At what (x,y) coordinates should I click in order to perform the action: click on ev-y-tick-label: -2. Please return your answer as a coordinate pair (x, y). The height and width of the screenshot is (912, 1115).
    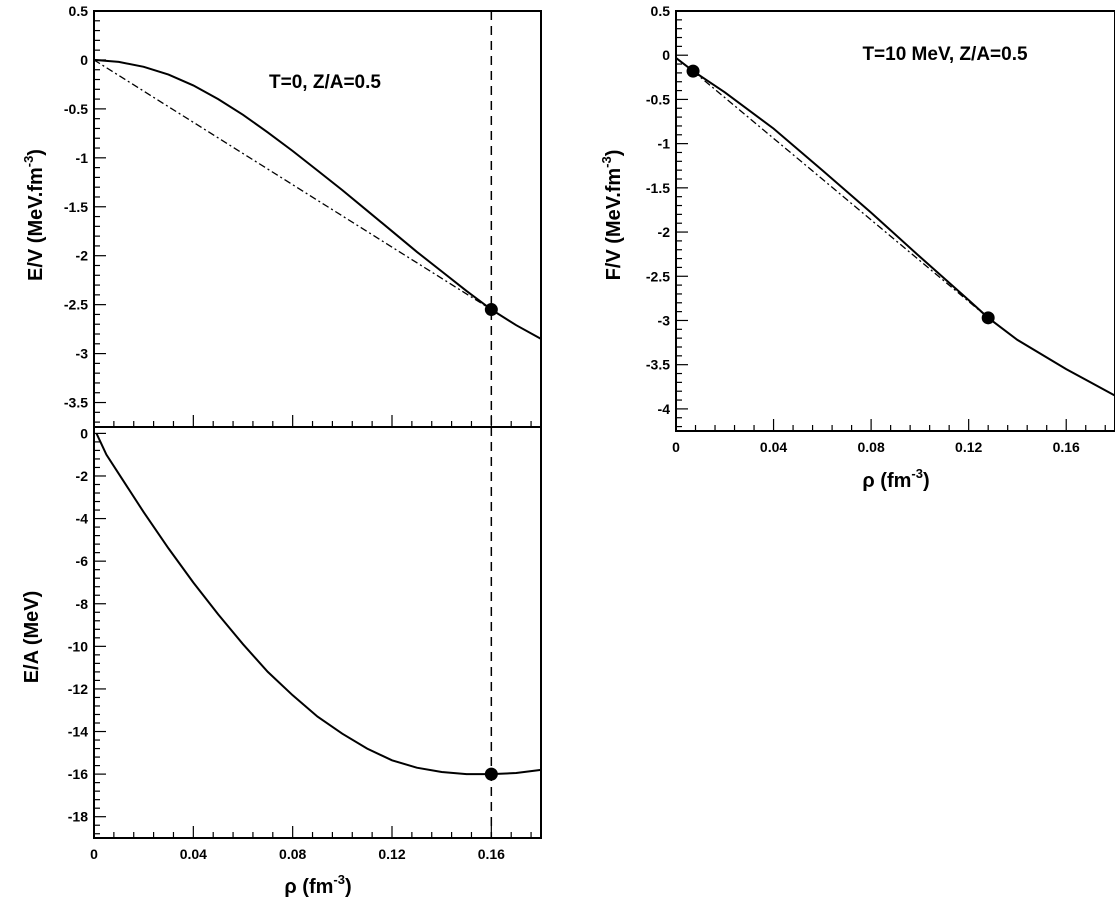
    Looking at the image, I should click on (82, 256).